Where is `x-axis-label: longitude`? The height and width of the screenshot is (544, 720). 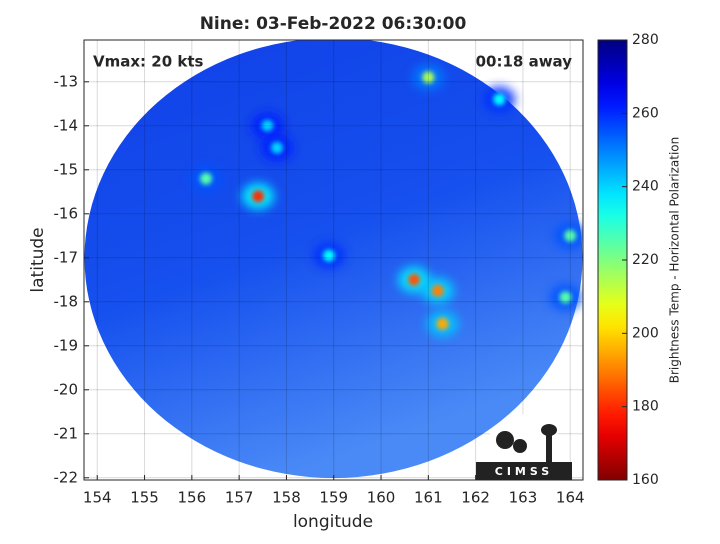 x-axis-label: longitude is located at coordinates (333, 522).